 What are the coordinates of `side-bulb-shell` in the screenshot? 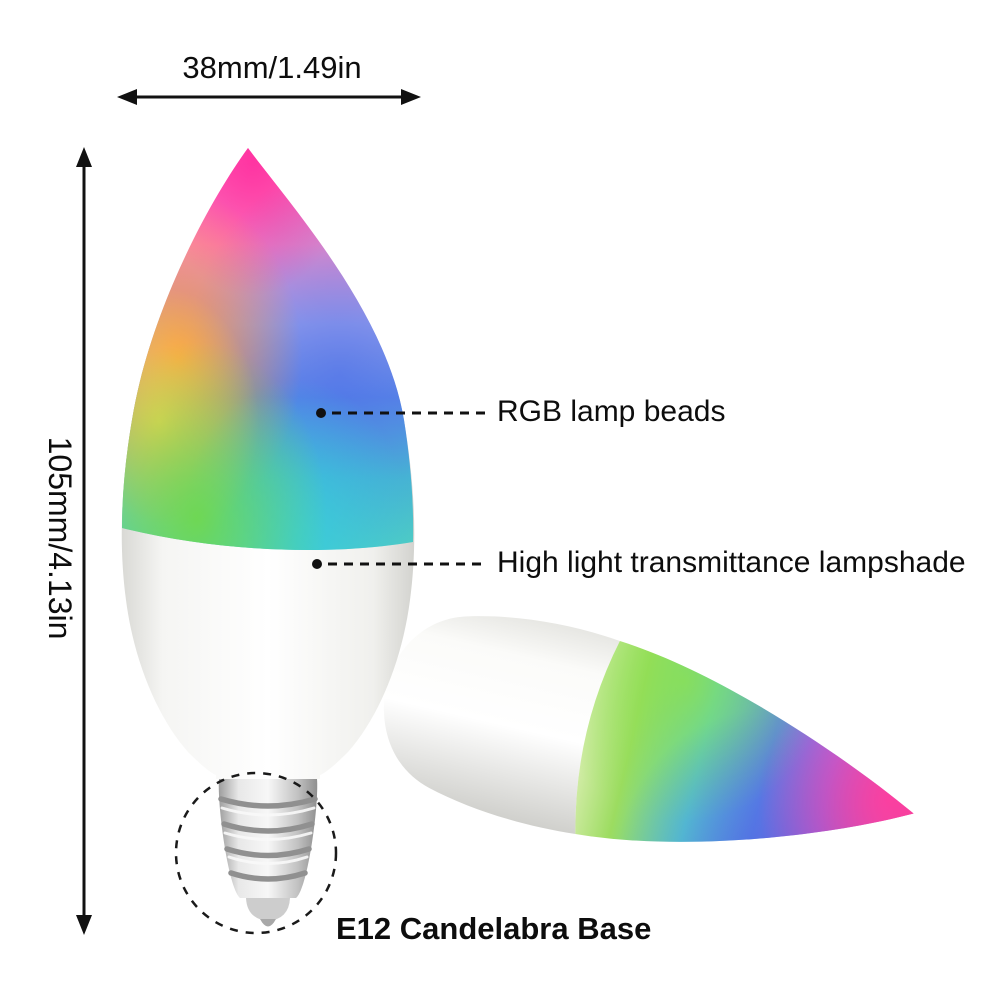 It's located at (501, 725).